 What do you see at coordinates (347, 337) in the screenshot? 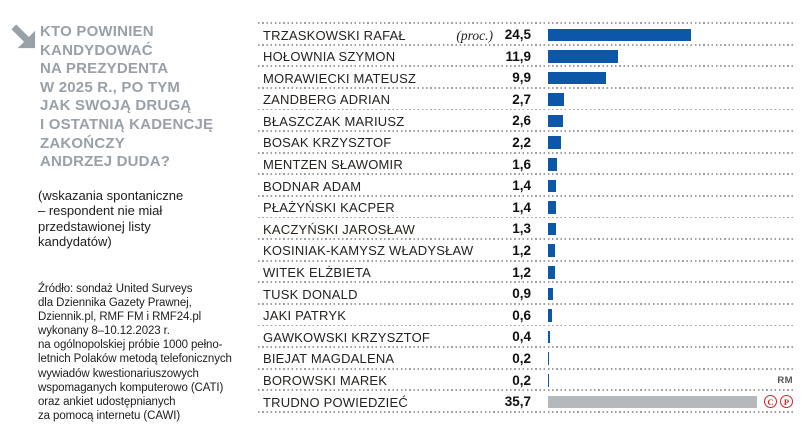
I see `candidate-name: GAWKOWSKI KRZYSZTOF` at bounding box center [347, 337].